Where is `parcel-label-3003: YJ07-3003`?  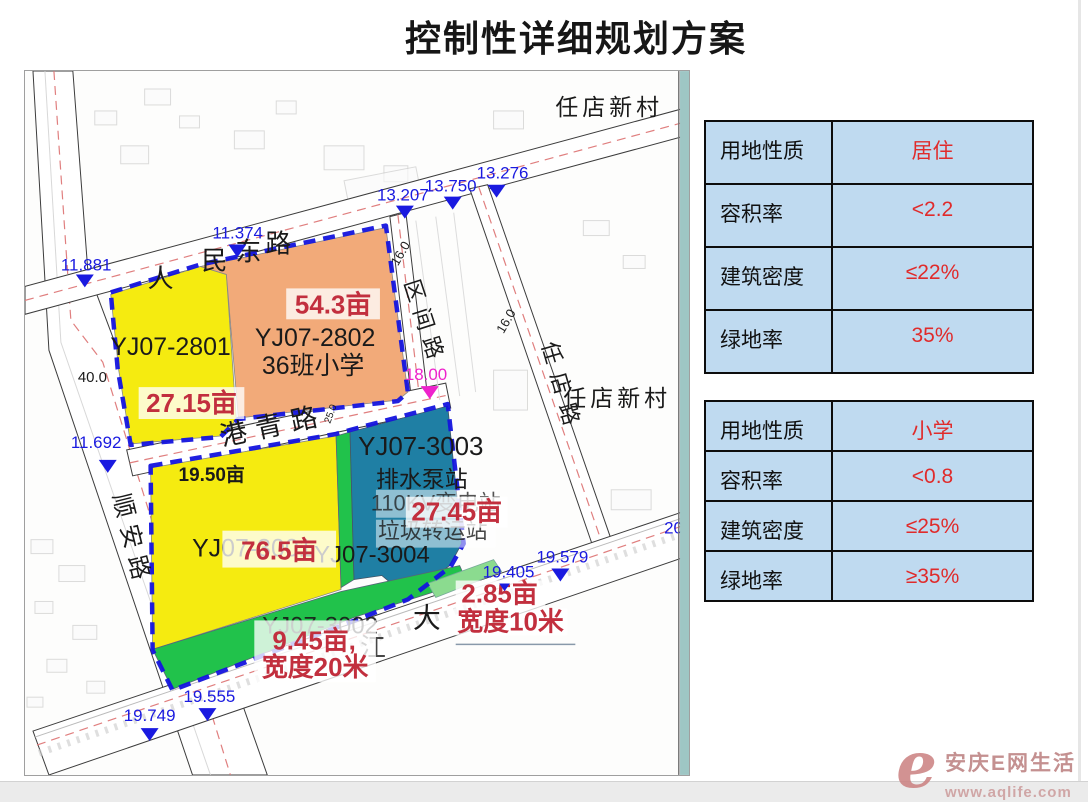
parcel-label-3003: YJ07-3003 is located at coordinates (420, 447).